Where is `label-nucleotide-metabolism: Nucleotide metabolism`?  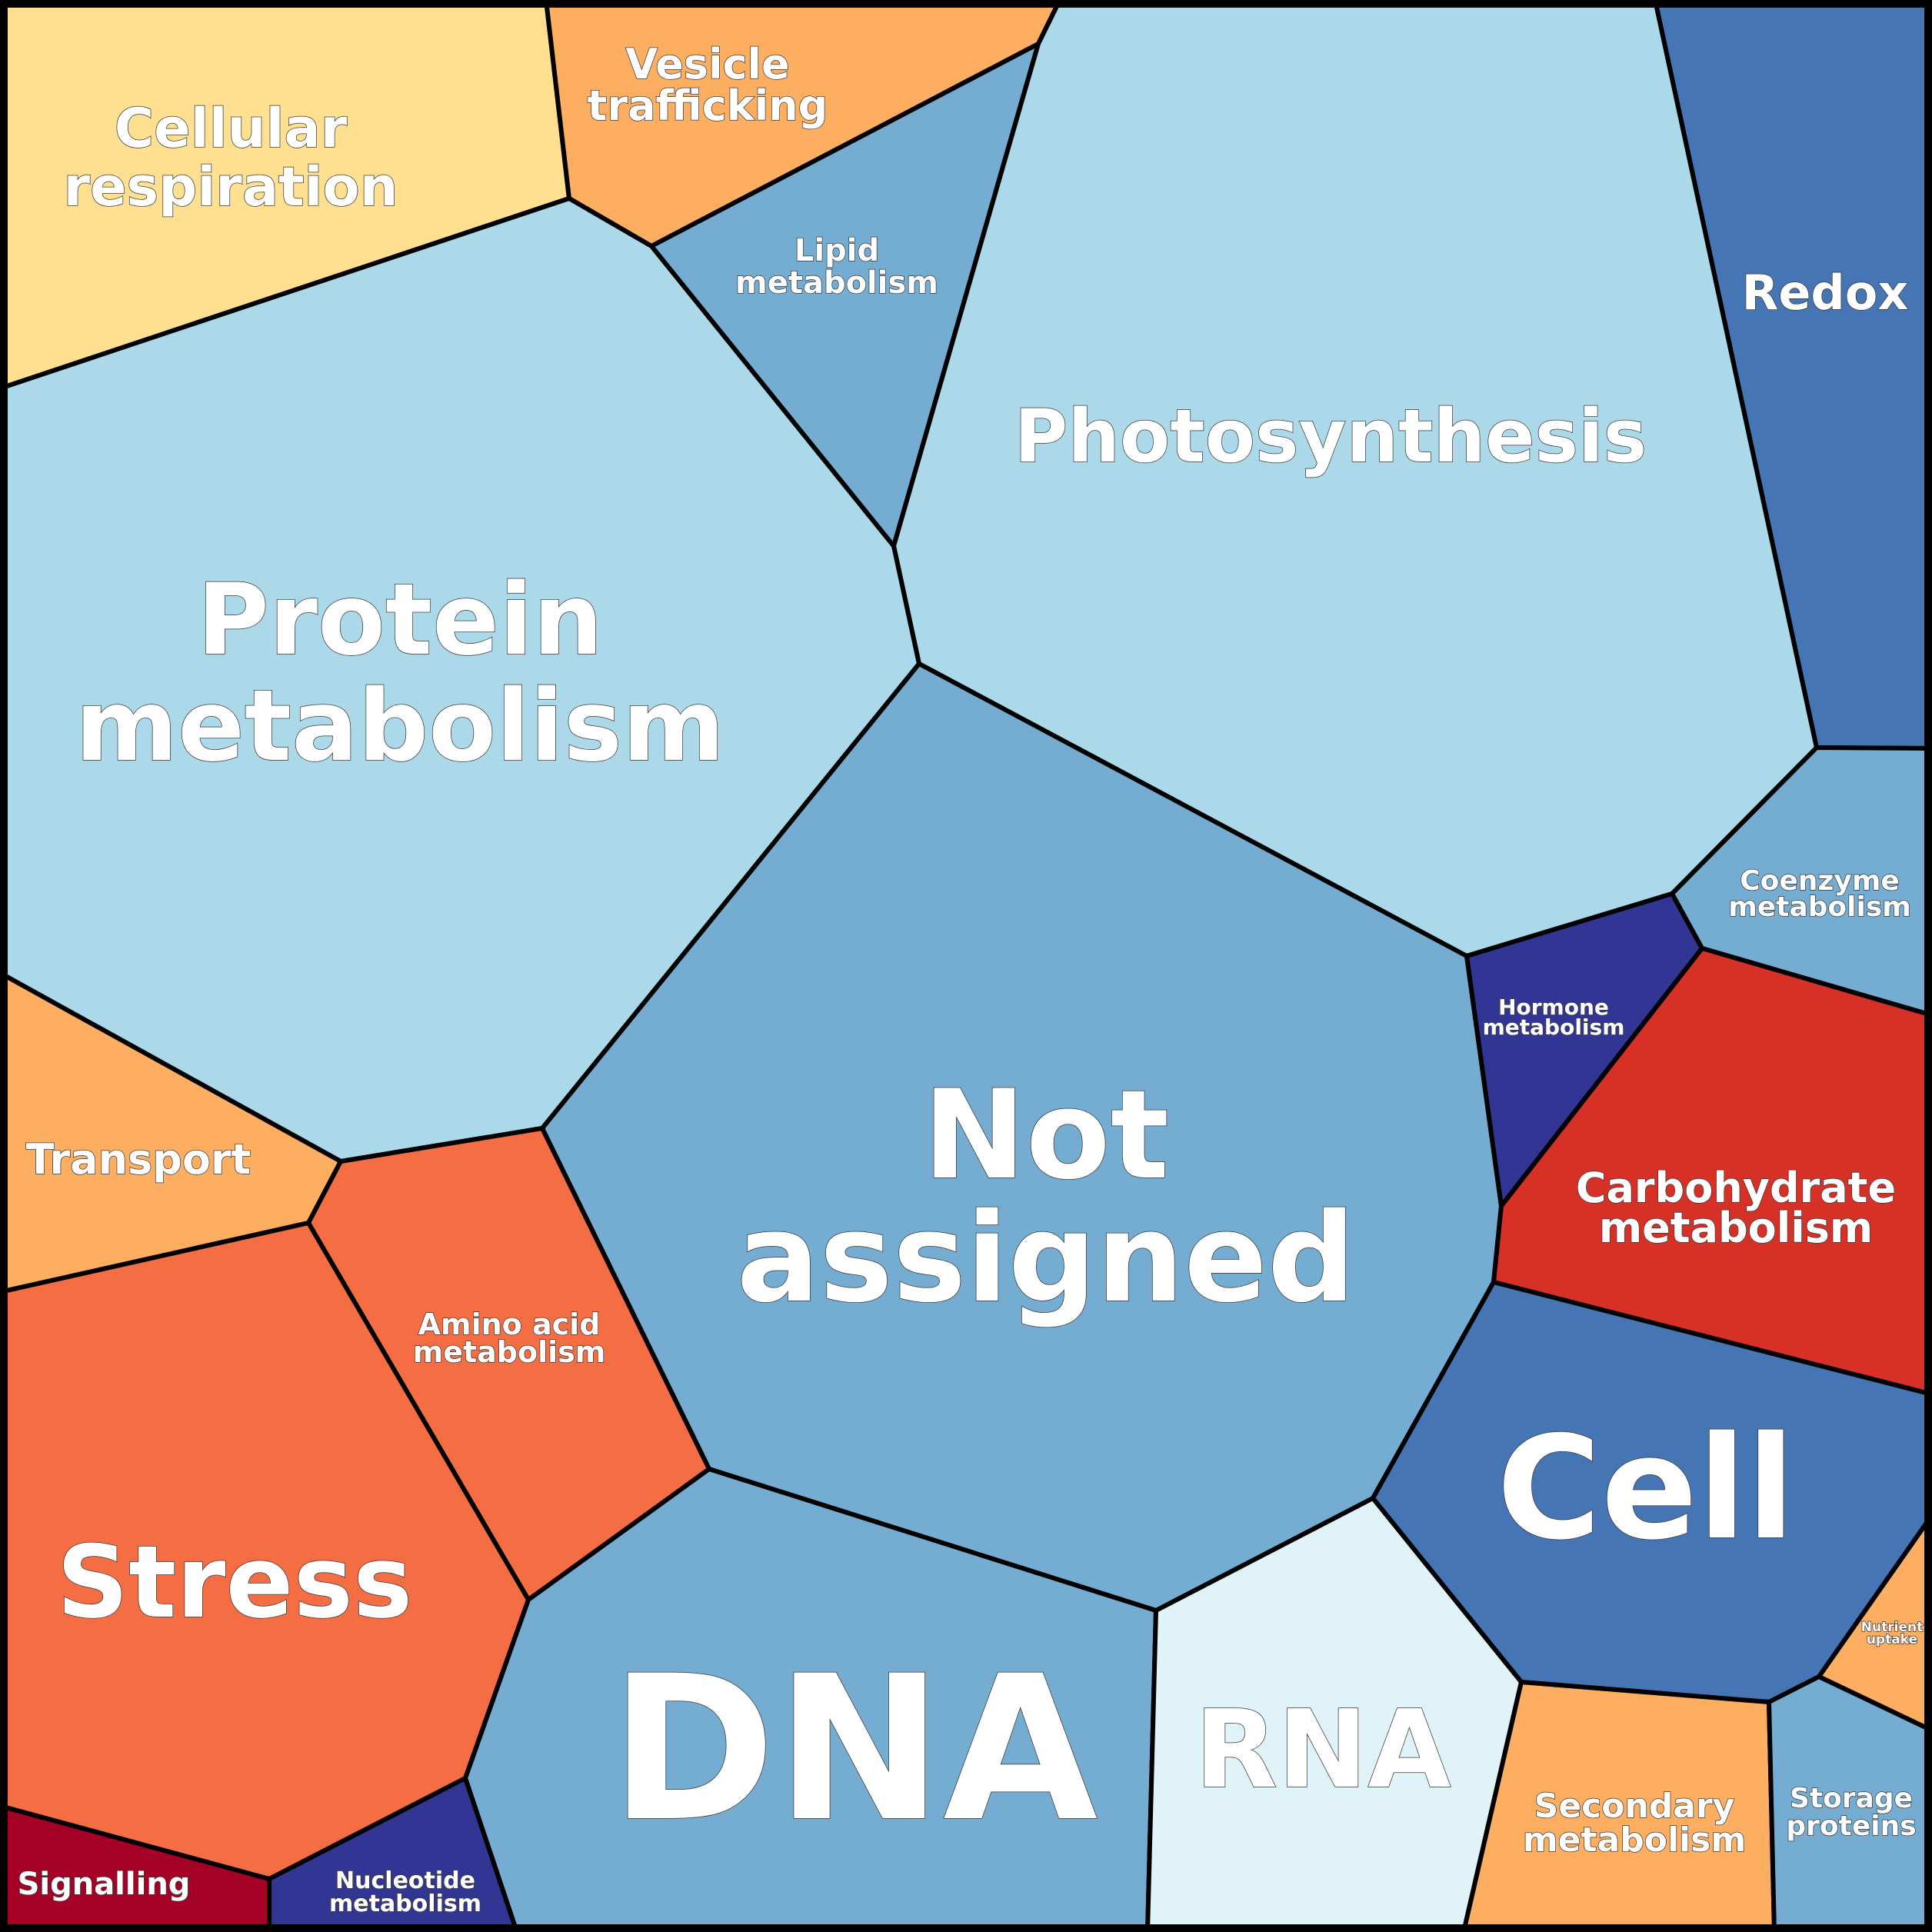 label-nucleotide-metabolism: Nucleotide metabolism is located at coordinates (405, 1892).